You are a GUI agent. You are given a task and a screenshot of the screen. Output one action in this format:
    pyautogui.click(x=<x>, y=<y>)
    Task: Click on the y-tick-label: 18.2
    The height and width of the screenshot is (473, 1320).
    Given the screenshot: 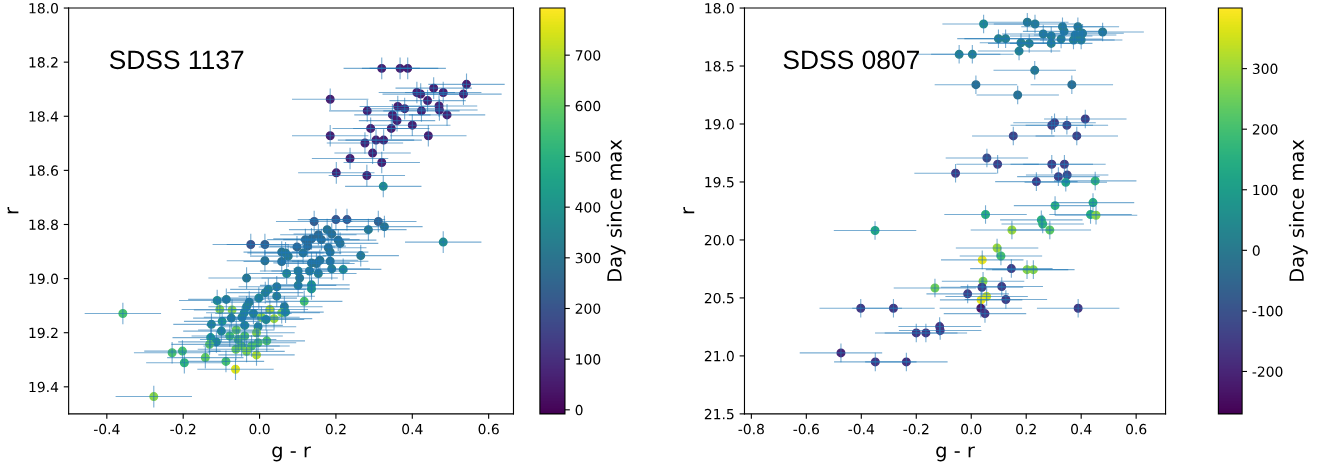 What is the action you would take?
    pyautogui.click(x=43, y=62)
    